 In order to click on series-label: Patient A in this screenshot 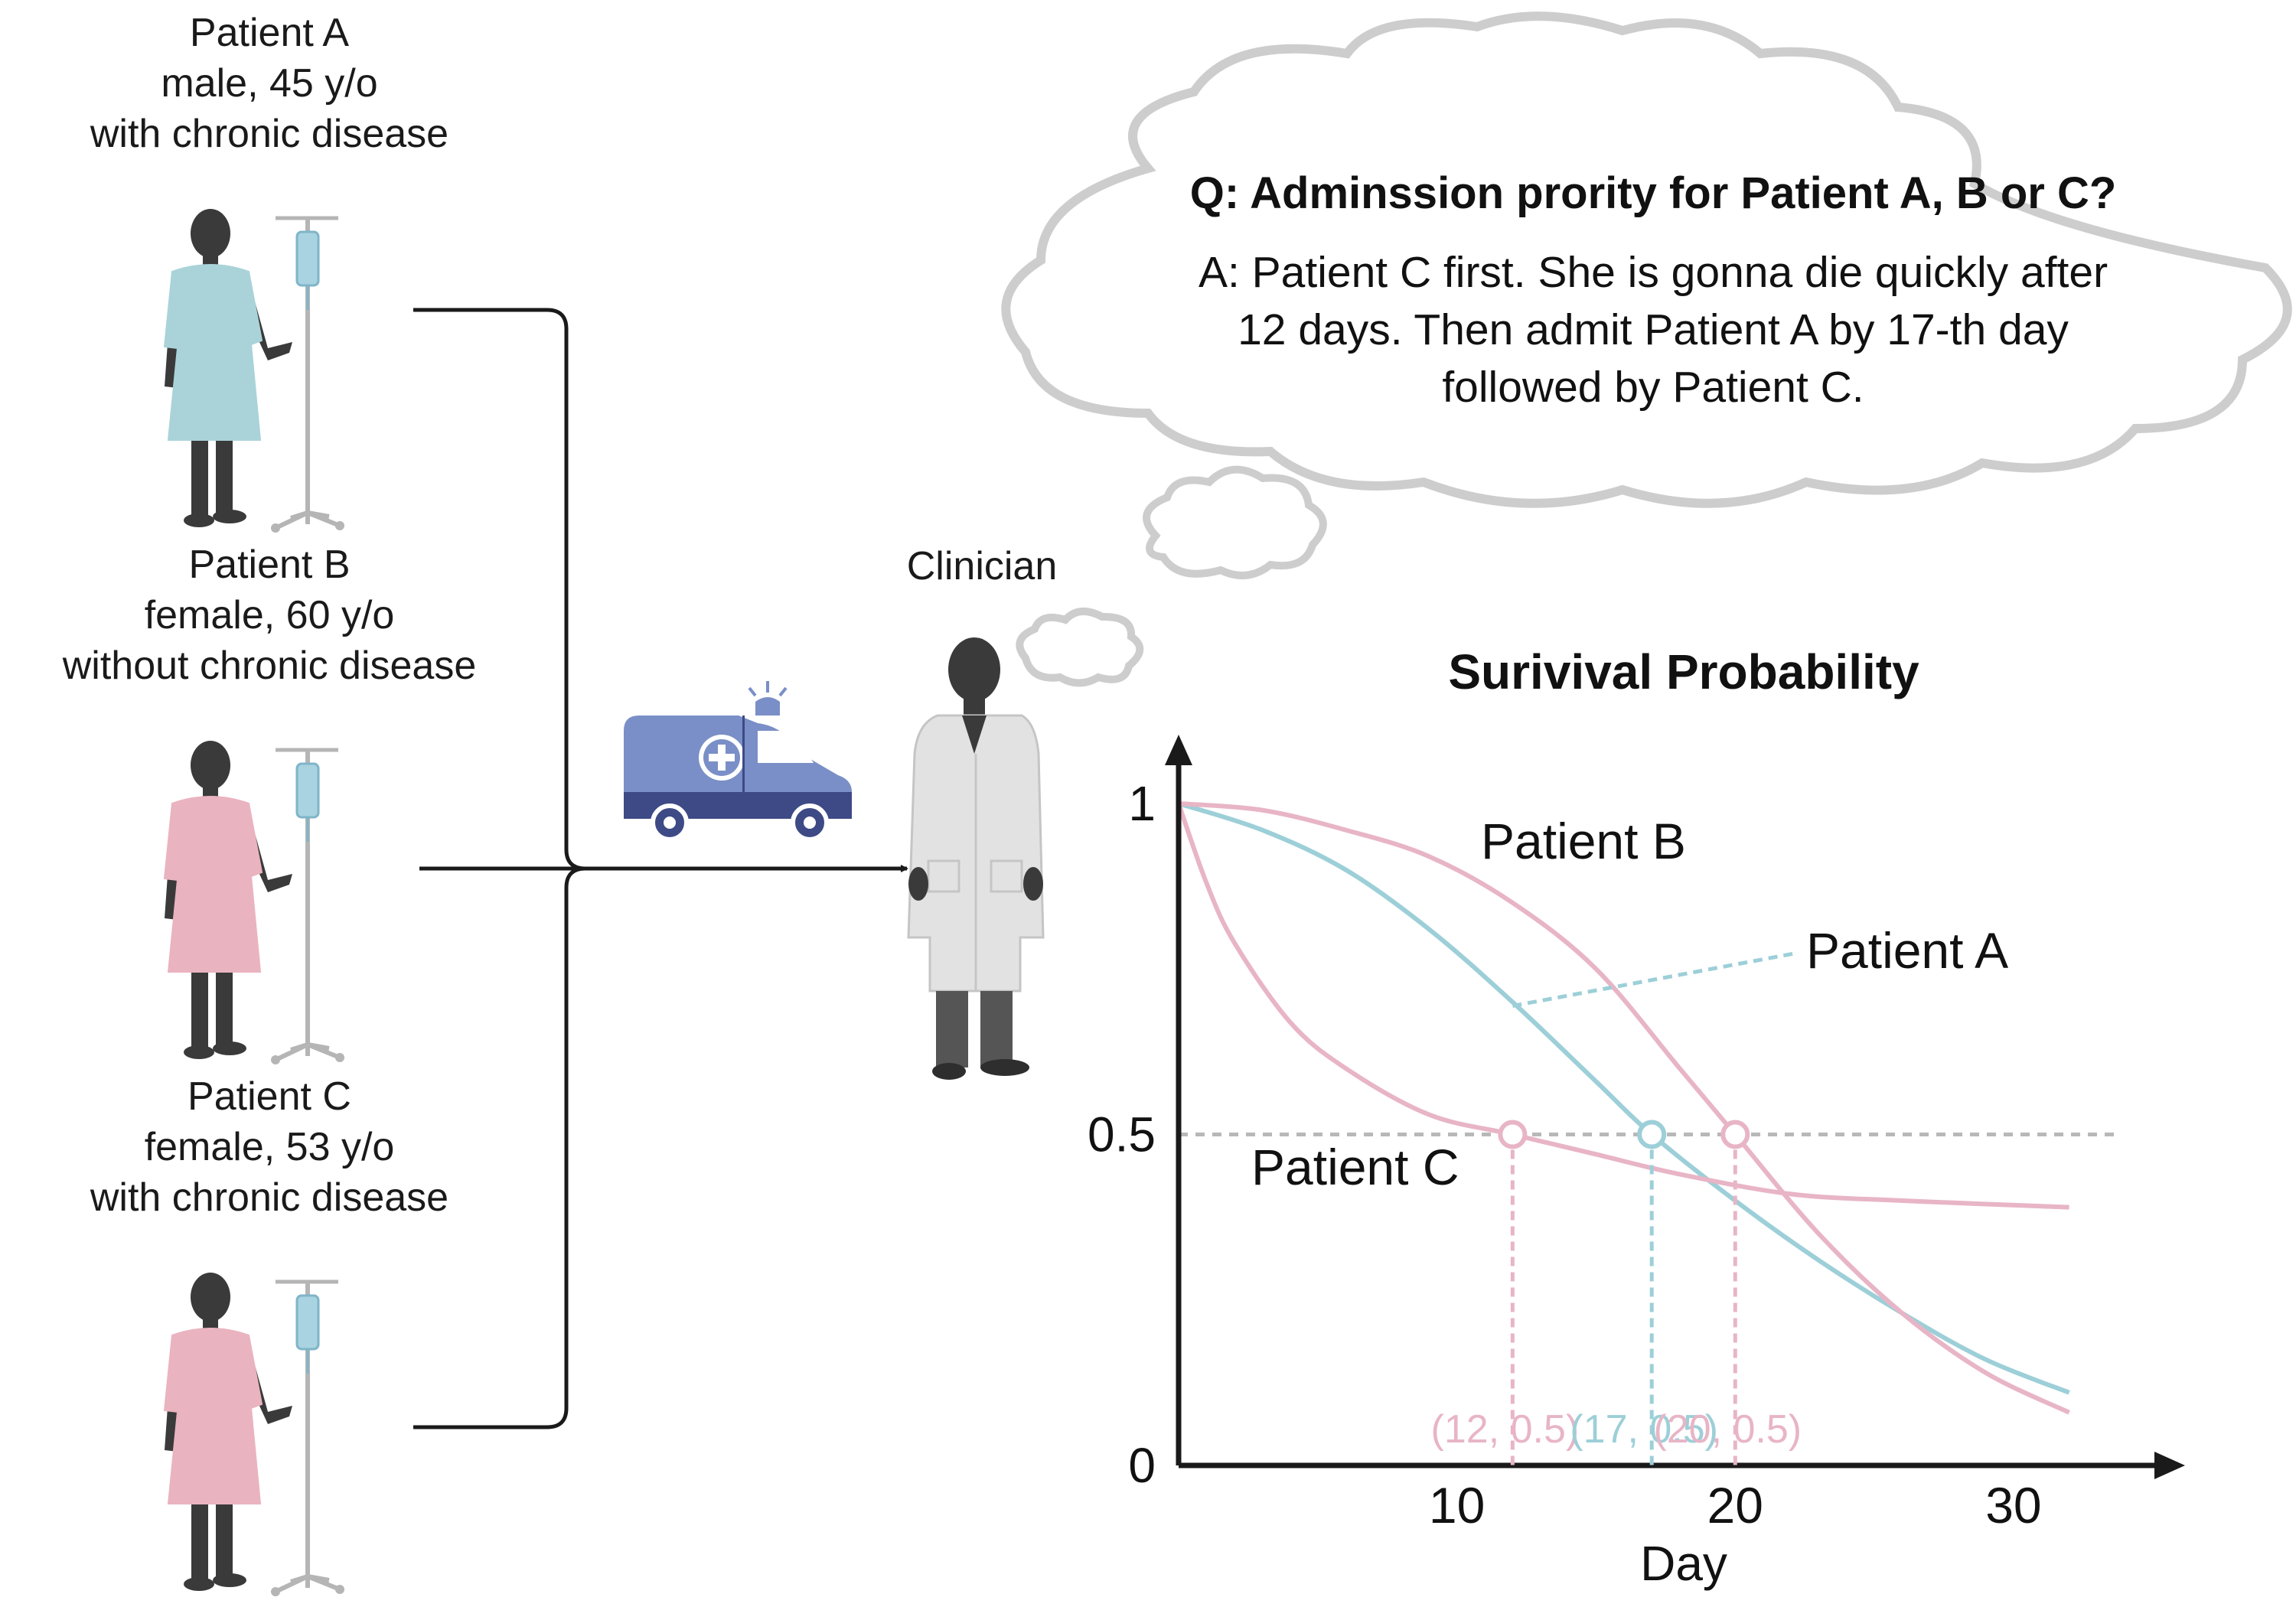, I will do `click(1907, 950)`.